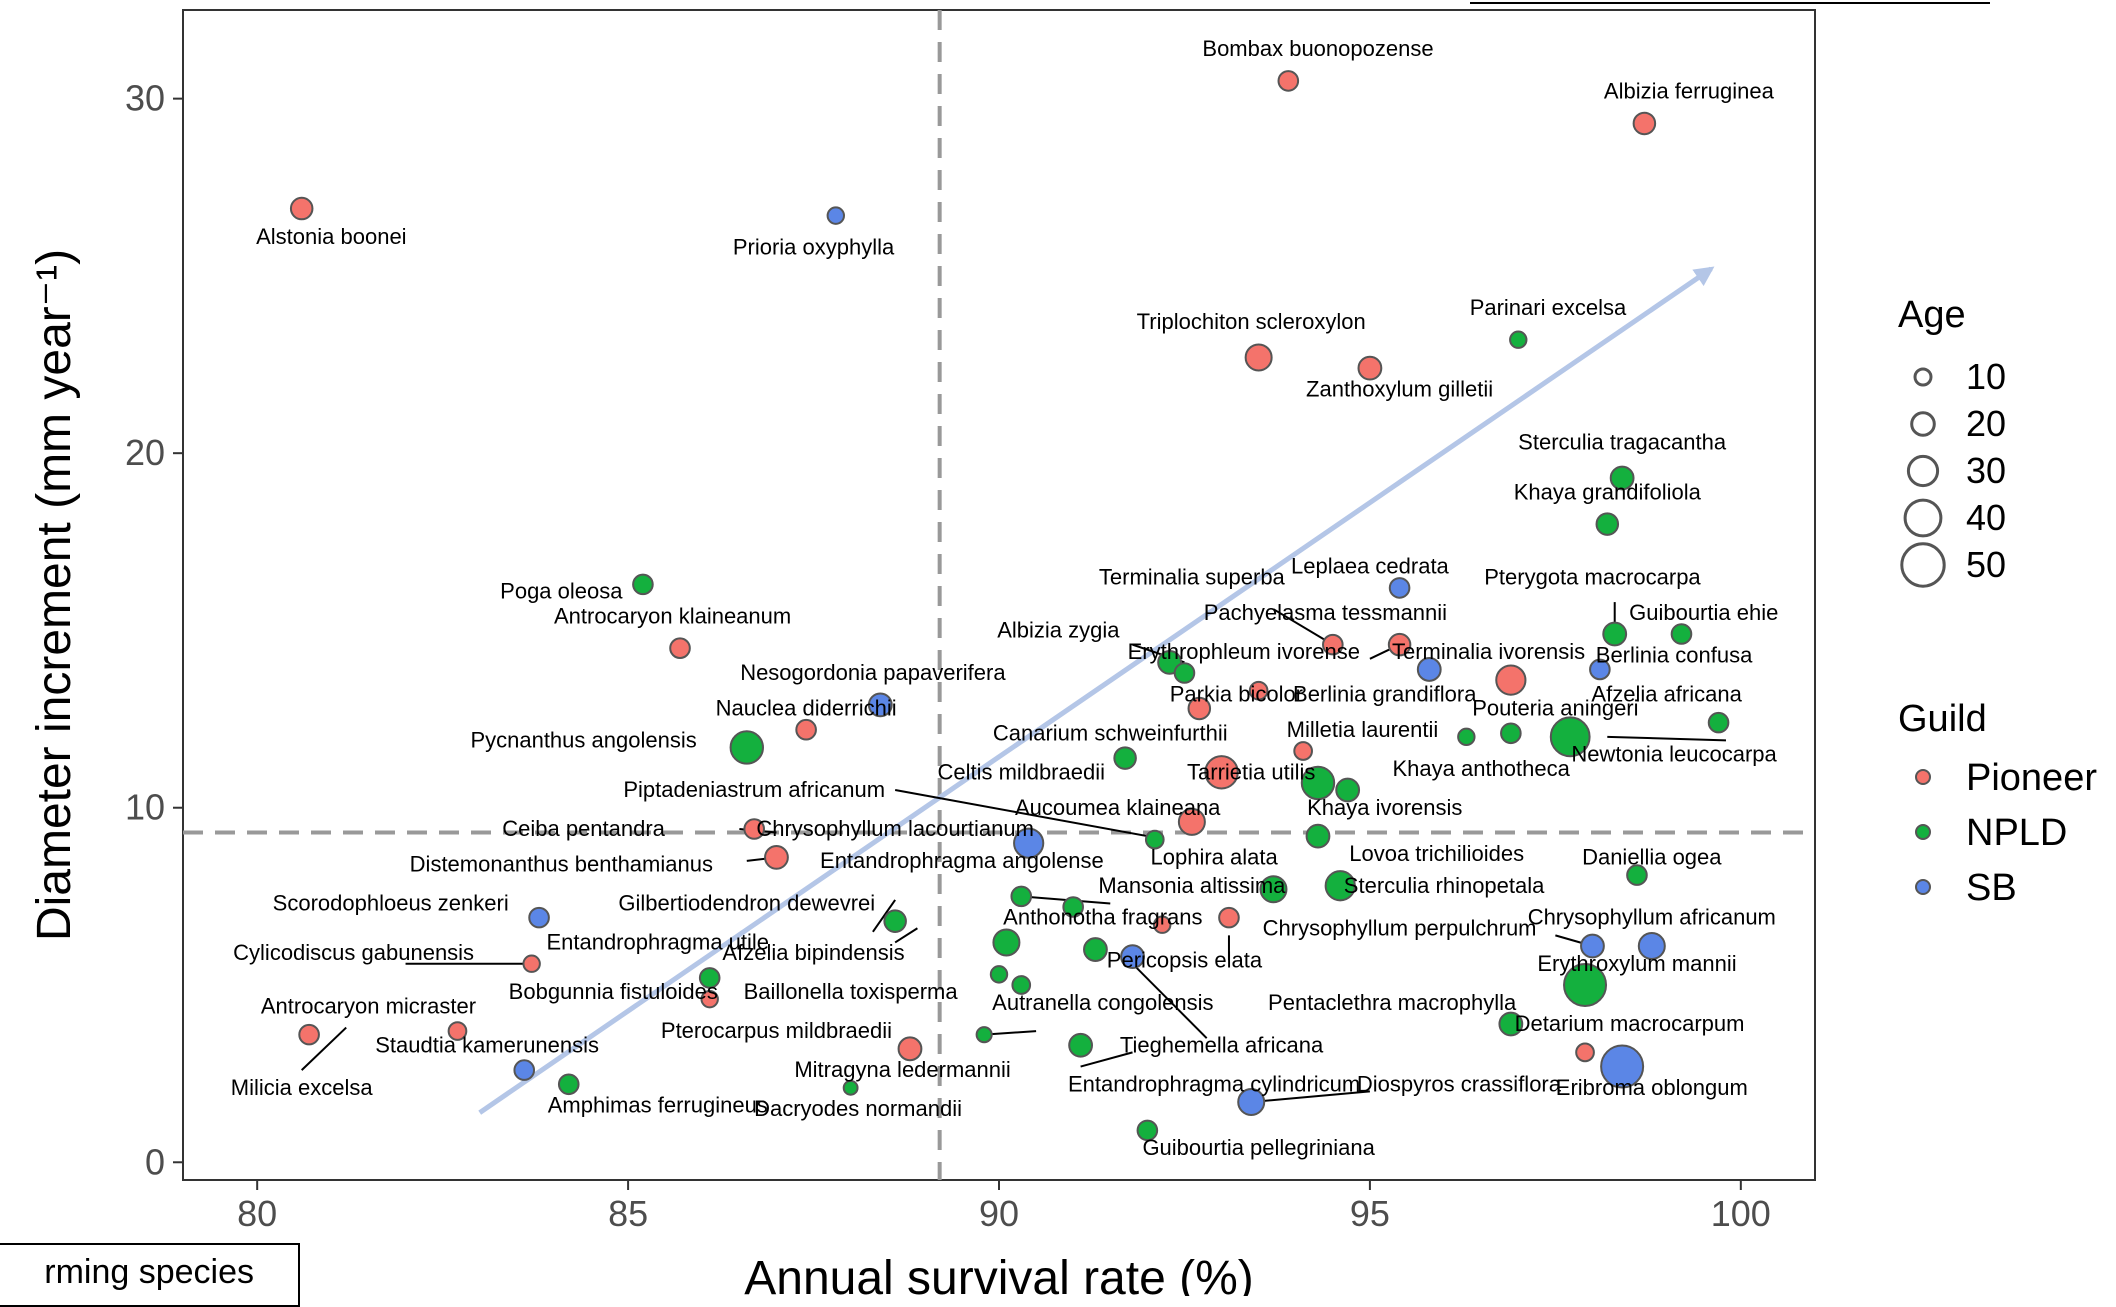 The width and height of the screenshot is (2116, 1307). I want to click on point-label: Nauclea diderrichii, so click(806, 708).